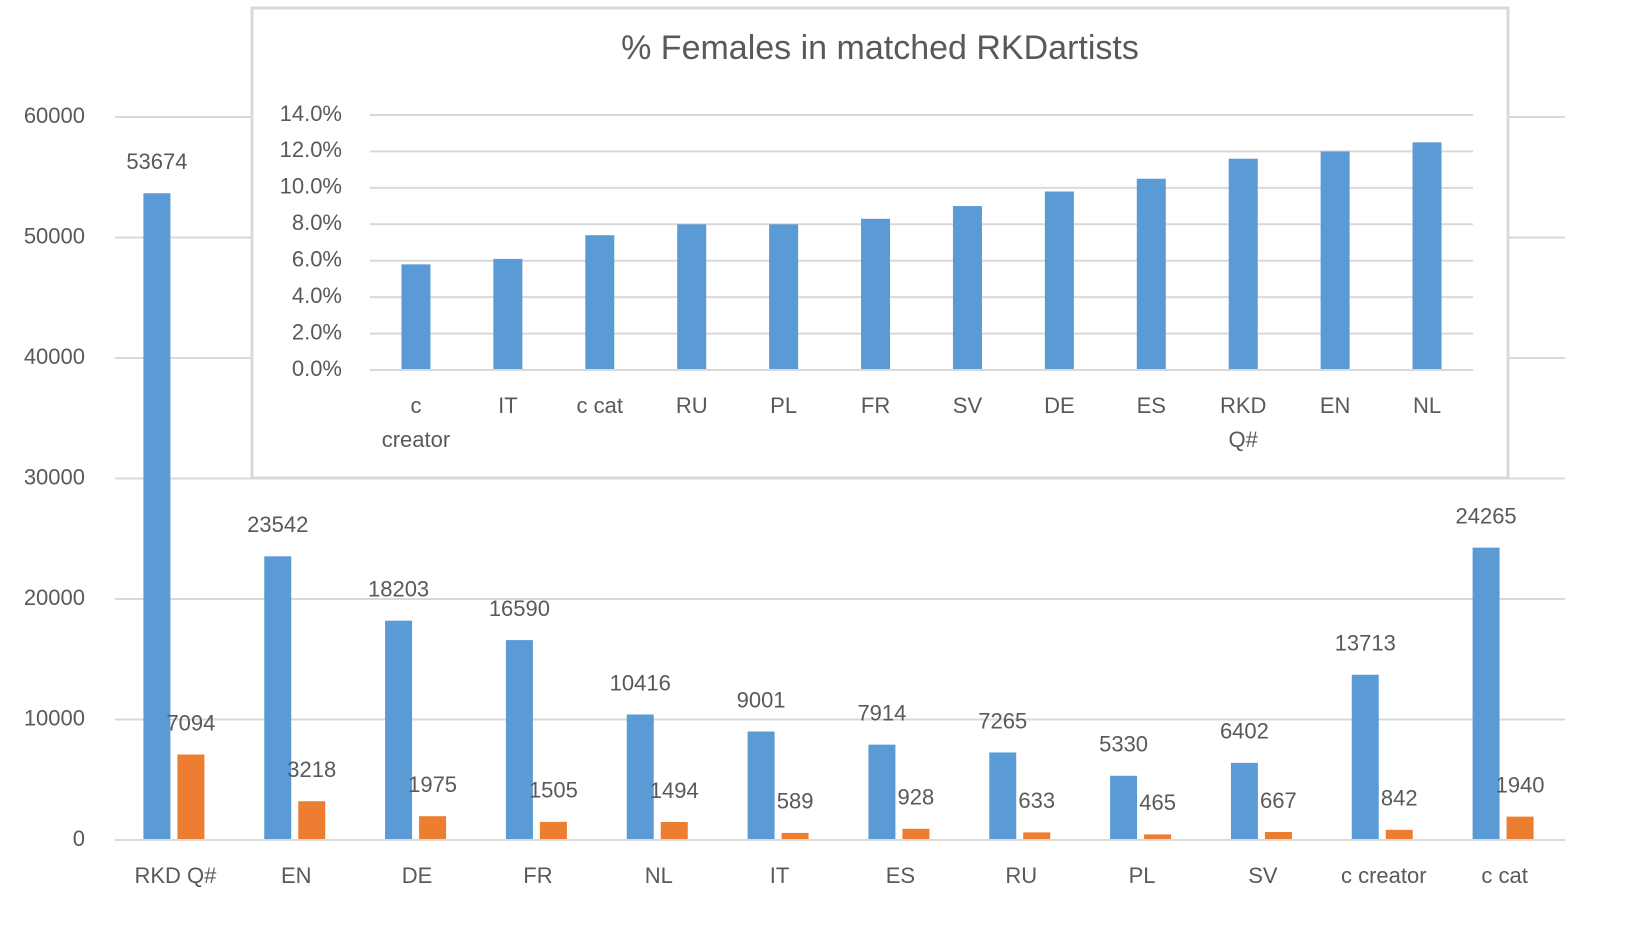 The height and width of the screenshot is (927, 1628). Describe the element at coordinates (1002, 720) in the screenshot. I see `value-label: 7265` at that location.